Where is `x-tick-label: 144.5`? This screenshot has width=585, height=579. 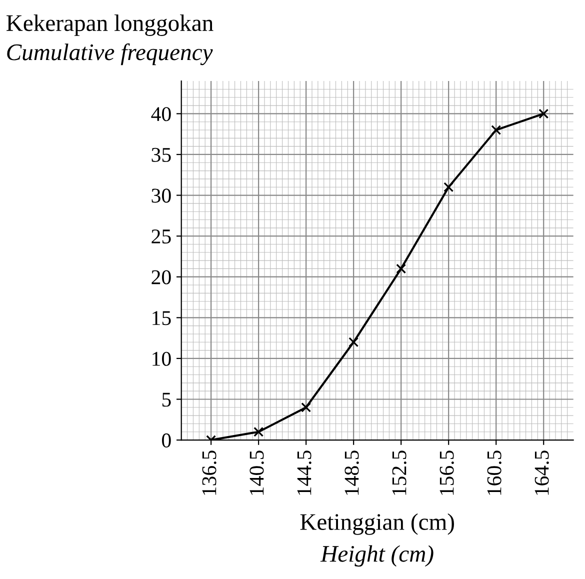
x-tick-label: 144.5 is located at coordinates (304, 472).